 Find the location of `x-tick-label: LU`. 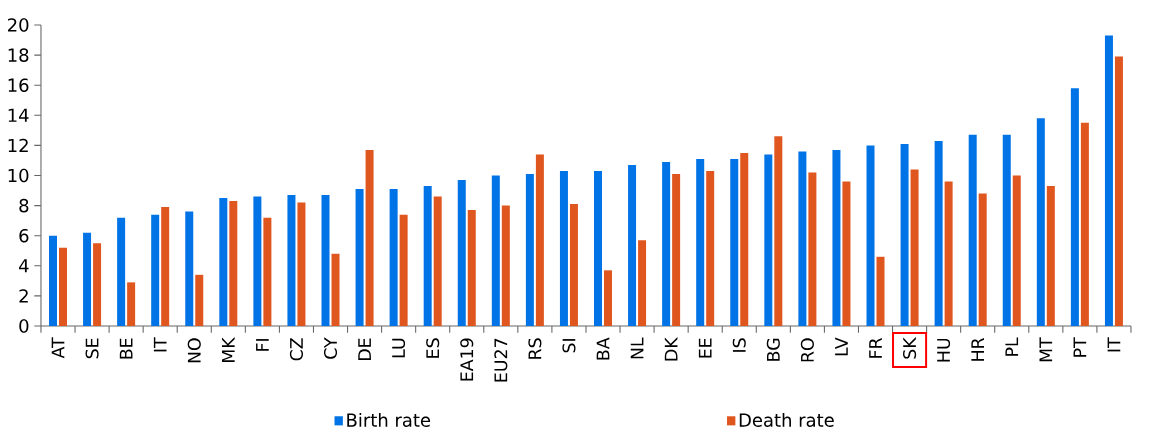

x-tick-label: LU is located at coordinates (399, 348).